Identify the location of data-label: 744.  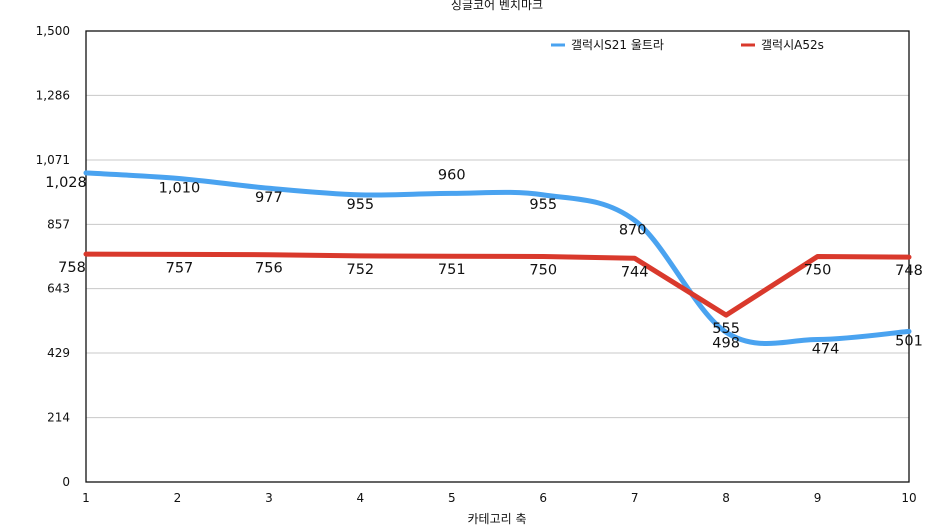
(635, 272).